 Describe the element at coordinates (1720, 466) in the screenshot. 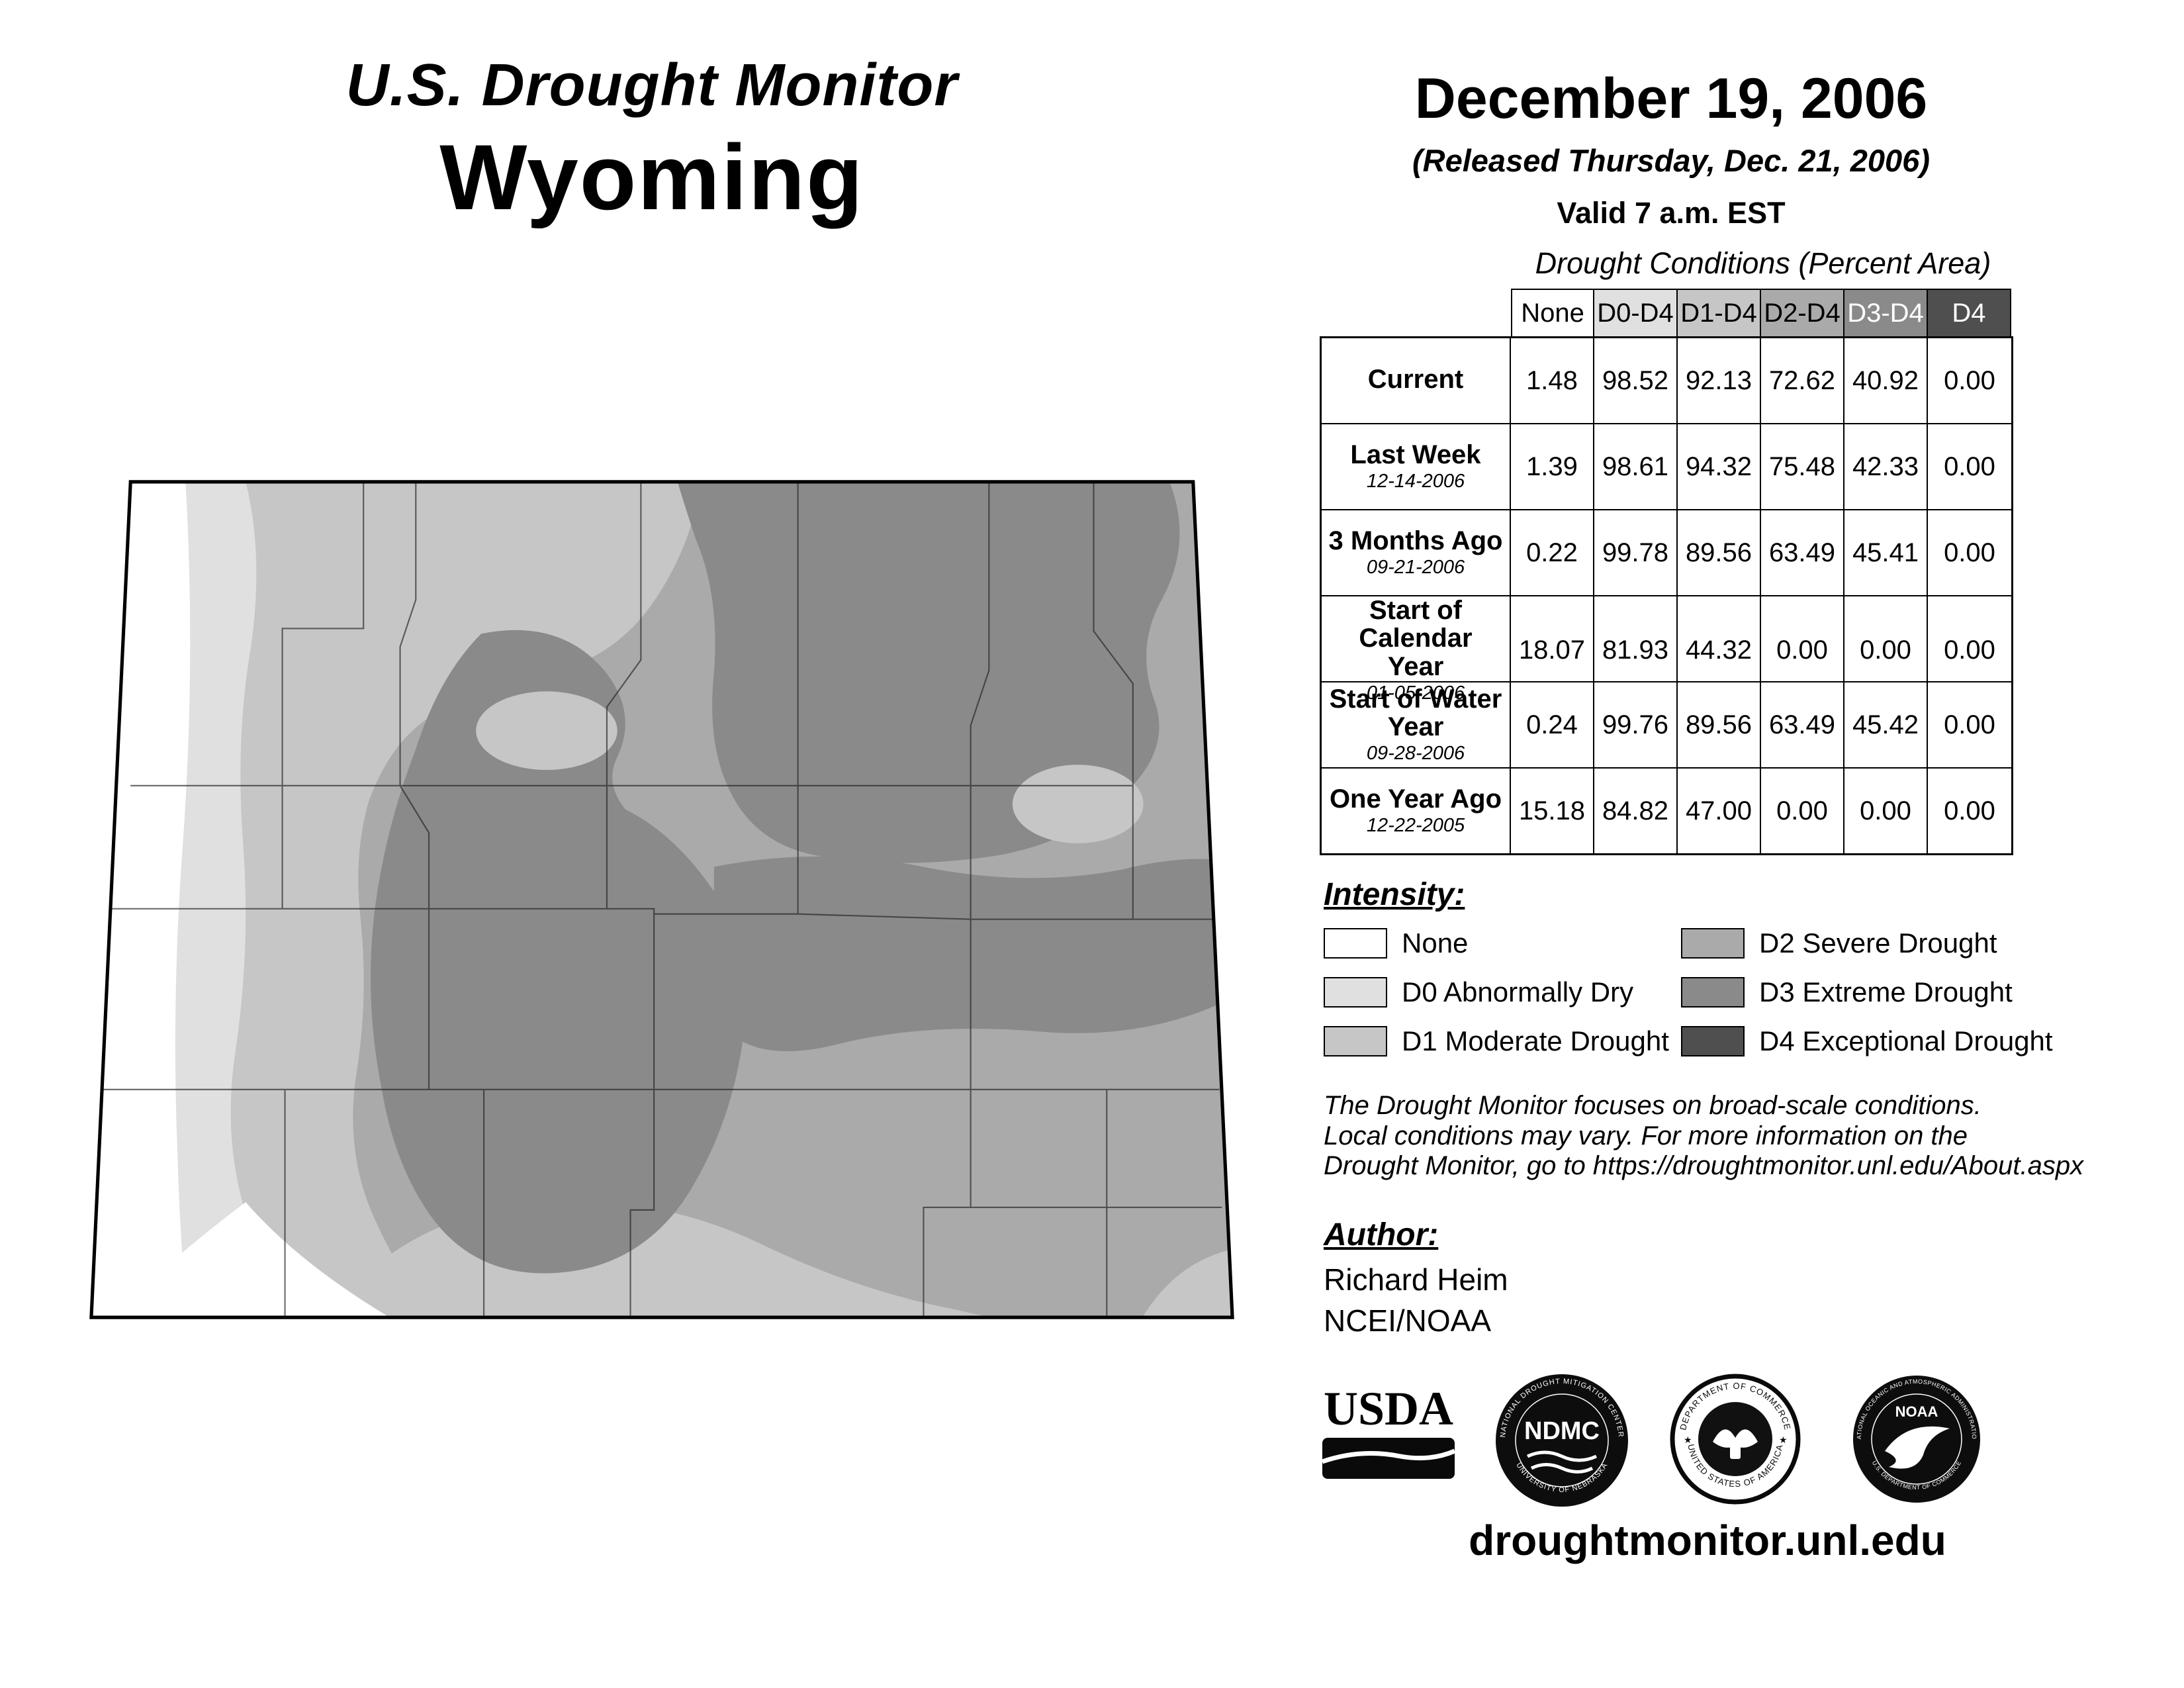

I see `table-cell: 94.32` at that location.